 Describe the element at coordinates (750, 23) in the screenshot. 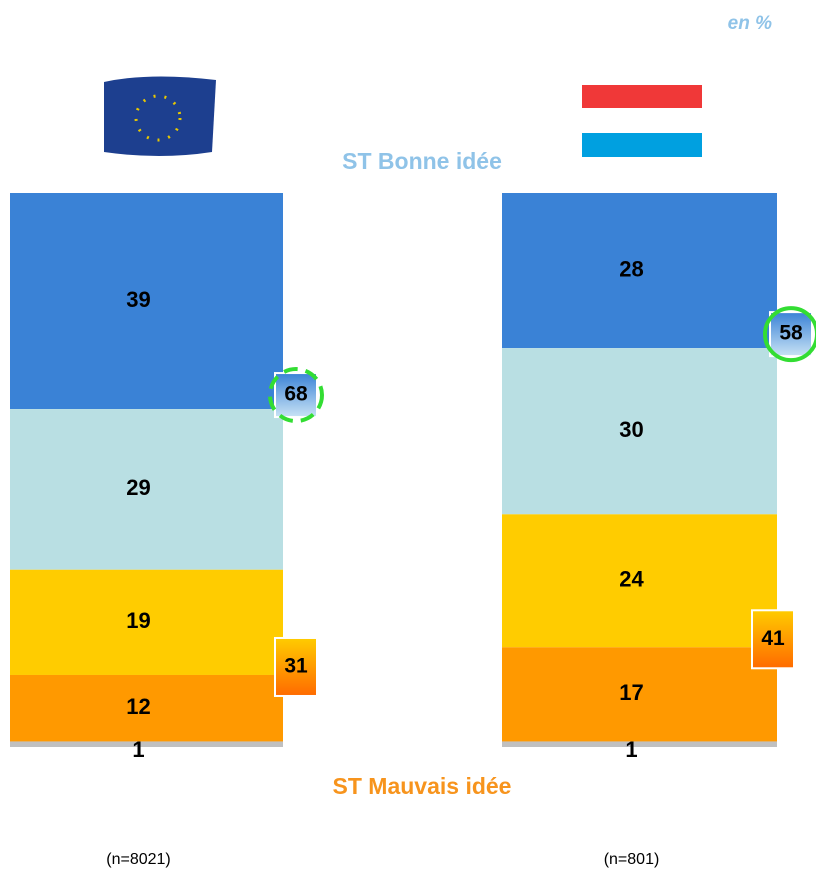

I see `unit-note: en %` at that location.